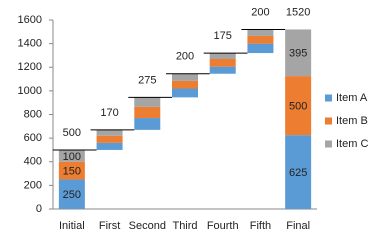 The image size is (384, 240). What do you see at coordinates (72, 133) in the screenshot?
I see `total-label: 500` at bounding box center [72, 133].